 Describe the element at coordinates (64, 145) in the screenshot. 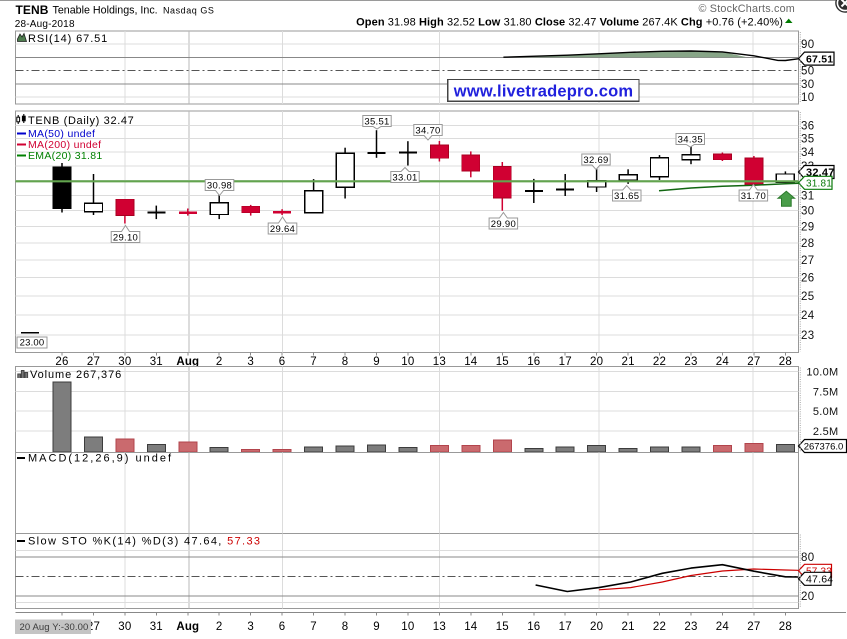

I see `svg-text: MA(200) undef` at that location.